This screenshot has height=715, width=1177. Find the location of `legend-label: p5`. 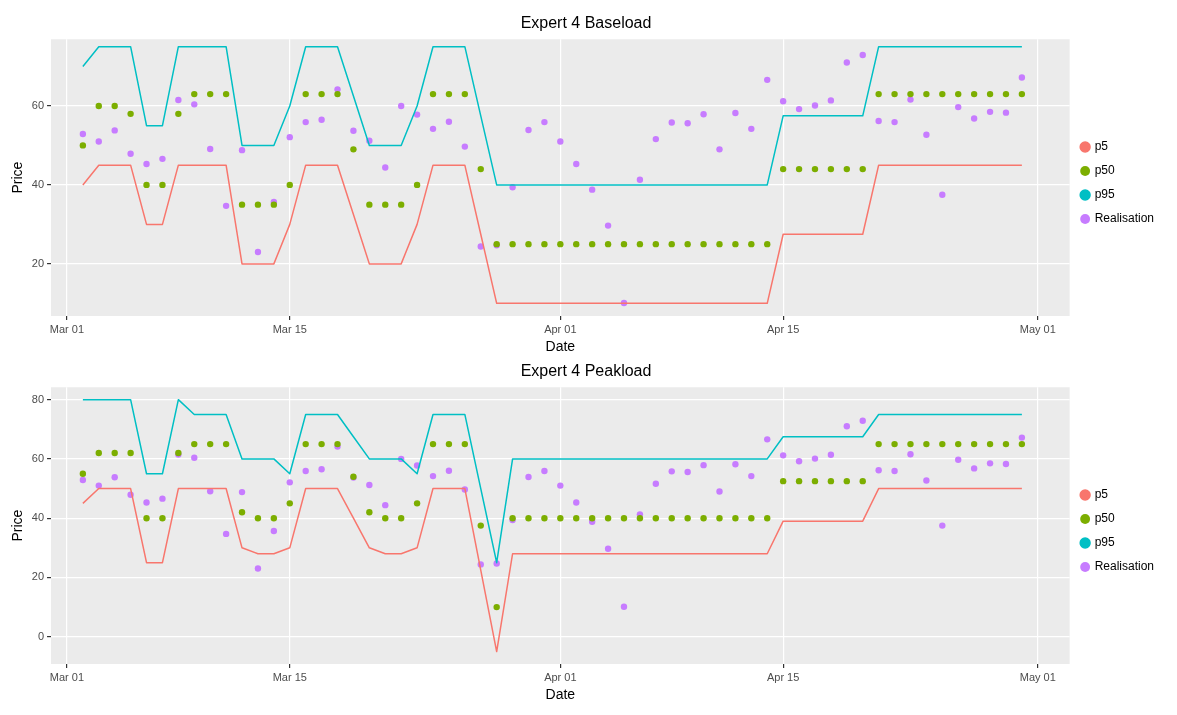

legend-label: p5 is located at coordinates (1101, 146).